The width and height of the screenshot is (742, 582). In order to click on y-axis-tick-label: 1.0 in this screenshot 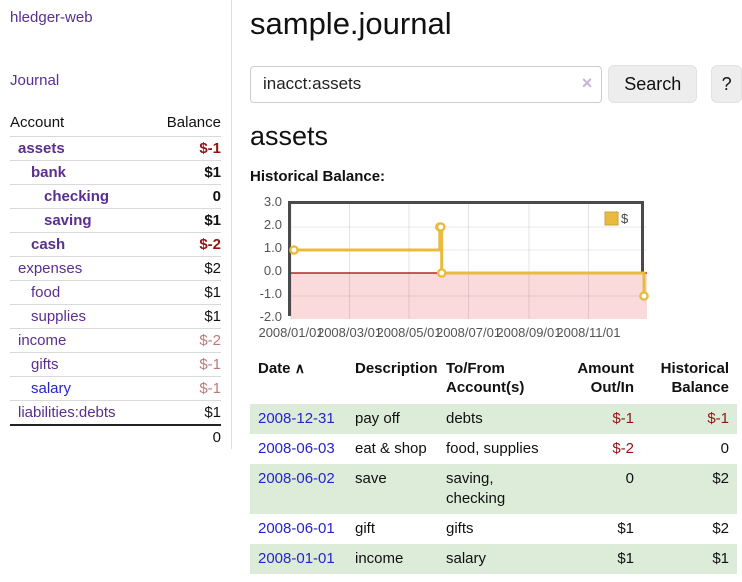, I will do `click(272, 247)`.